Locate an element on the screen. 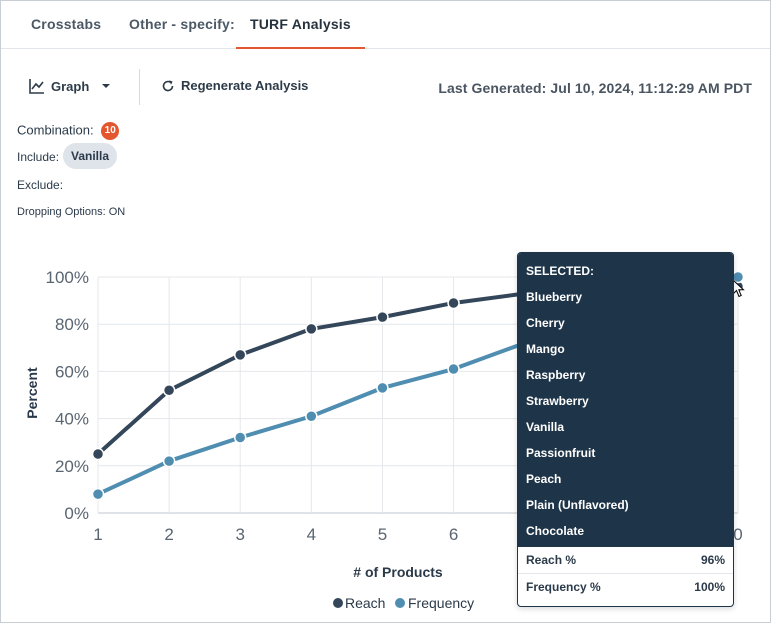 The height and width of the screenshot is (623, 771). line-chart-icon is located at coordinates (36, 86).